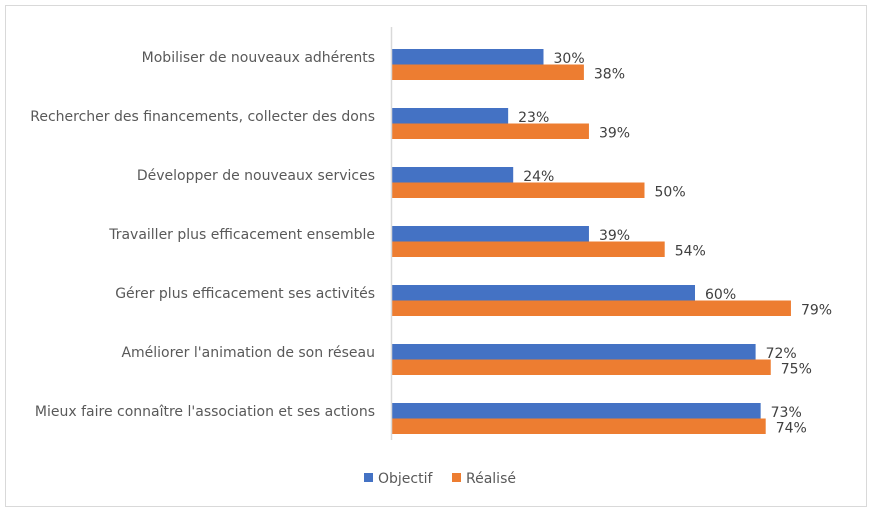  I want to click on legend-swatch-objectif, so click(368, 477).